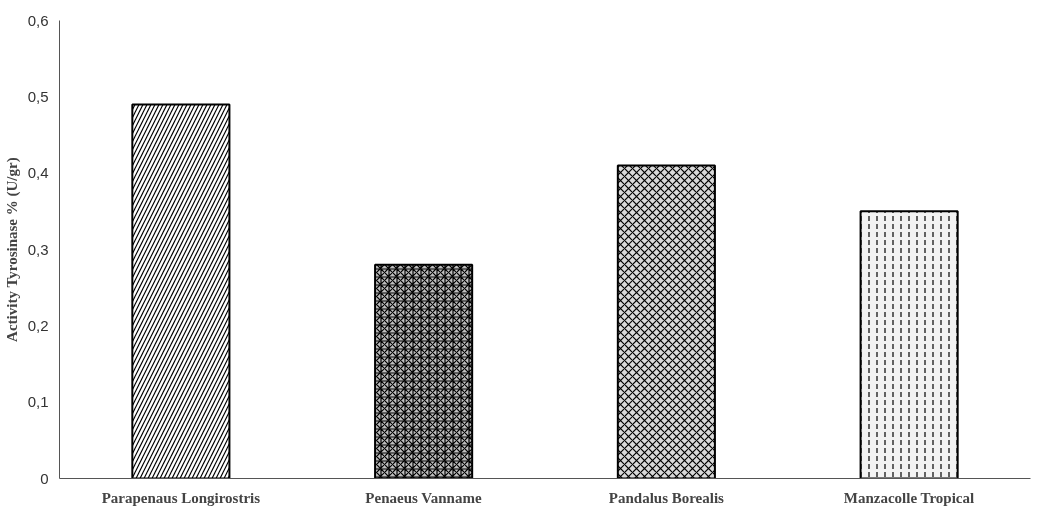  I want to click on x-tick-label: Parapenaus Longirostris, so click(181, 497).